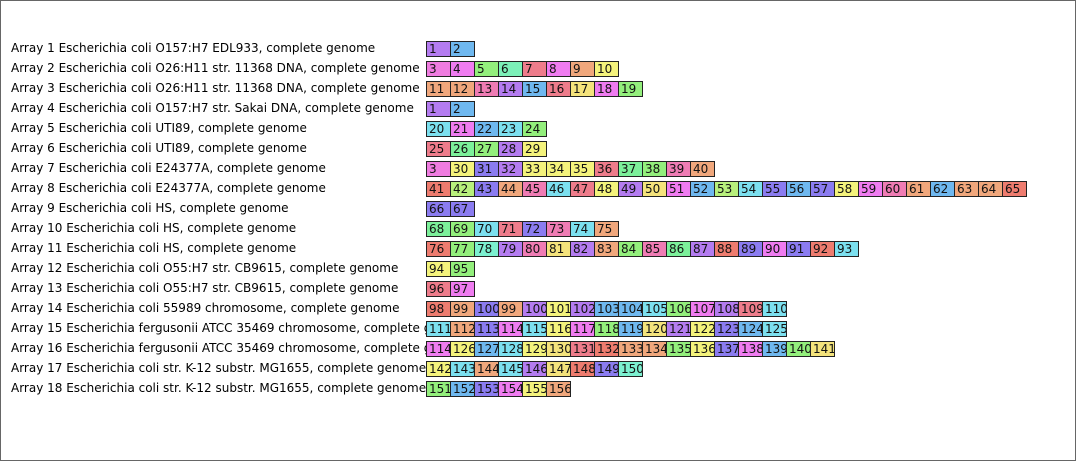 This screenshot has width=1076, height=461. What do you see at coordinates (450, 289) in the screenshot?
I see `spacer-list: 96 97` at bounding box center [450, 289].